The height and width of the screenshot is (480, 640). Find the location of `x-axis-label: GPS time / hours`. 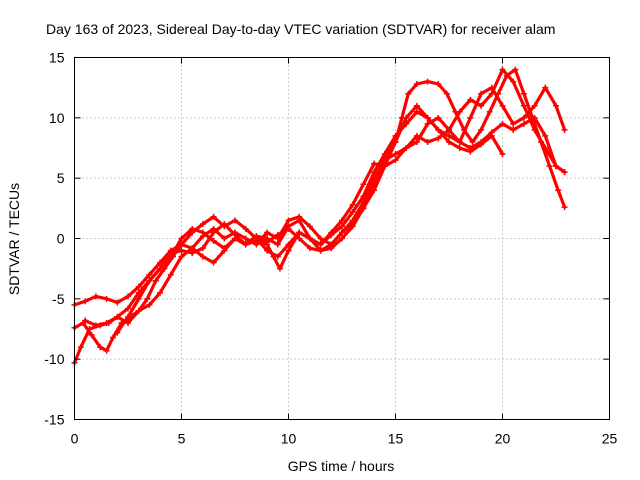

x-axis-label: GPS time / hours is located at coordinates (341, 466).